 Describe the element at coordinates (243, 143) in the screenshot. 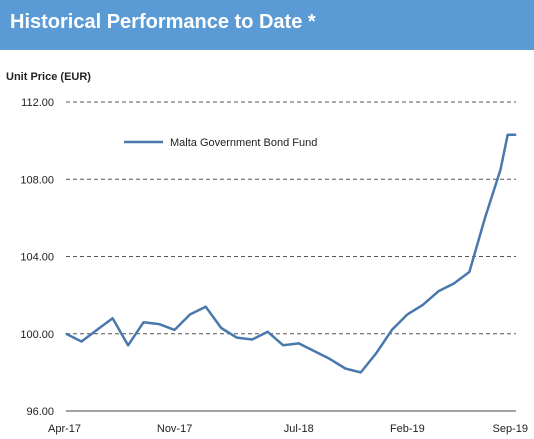

I see `legend-label: Malta Government Bond Fund` at that location.